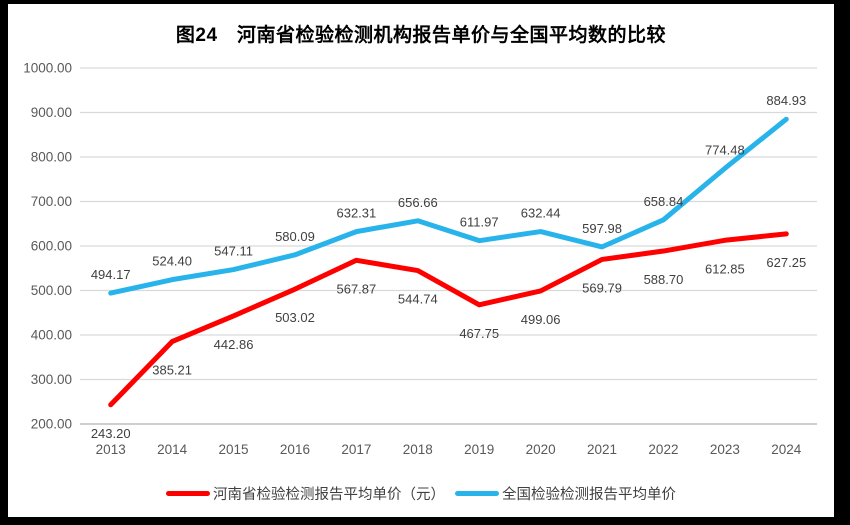 The height and width of the screenshot is (525, 850). Describe the element at coordinates (51, 112) in the screenshot. I see `y-axis-tick-label: 900.00` at that location.